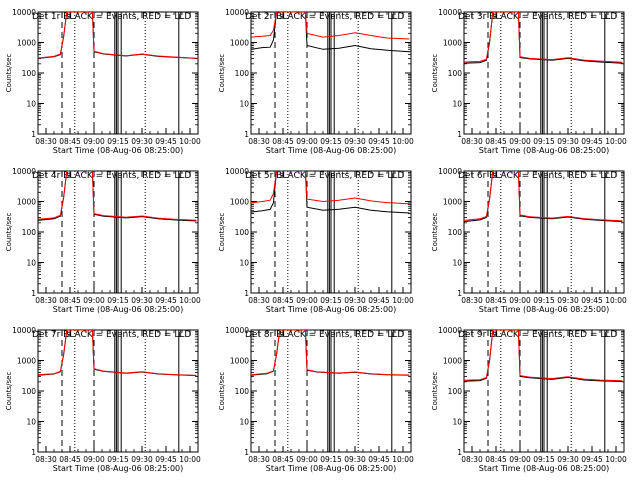 This screenshot has height=480, width=640. What do you see at coordinates (111, 335) in the screenshot?
I see `panel-title: Det 7r BLACK = Events, RED = LLD` at bounding box center [111, 335].